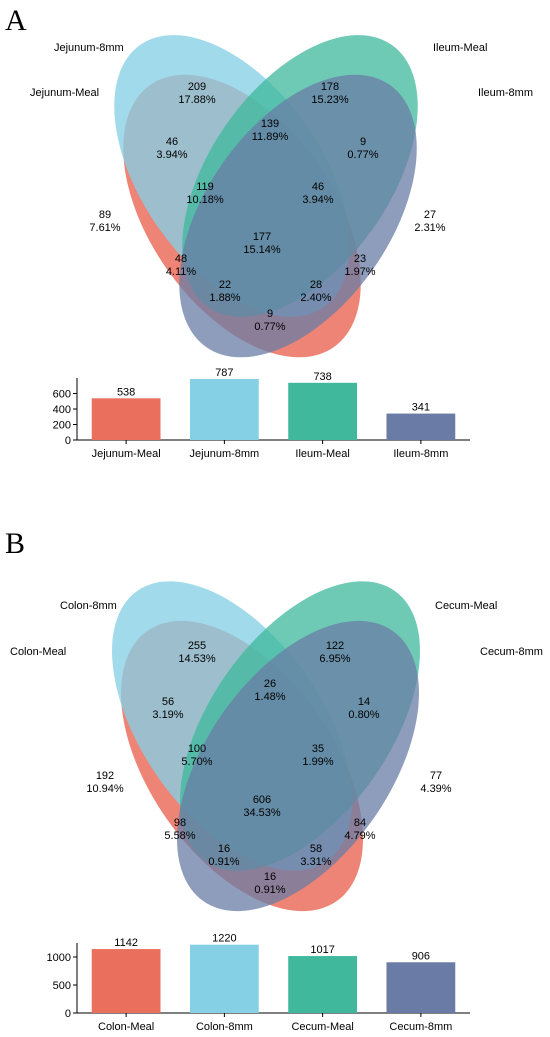 This screenshot has height=1037, width=550. Describe the element at coordinates (38, 652) in the screenshot. I see `set-label-1: Colon-Meal` at that location.